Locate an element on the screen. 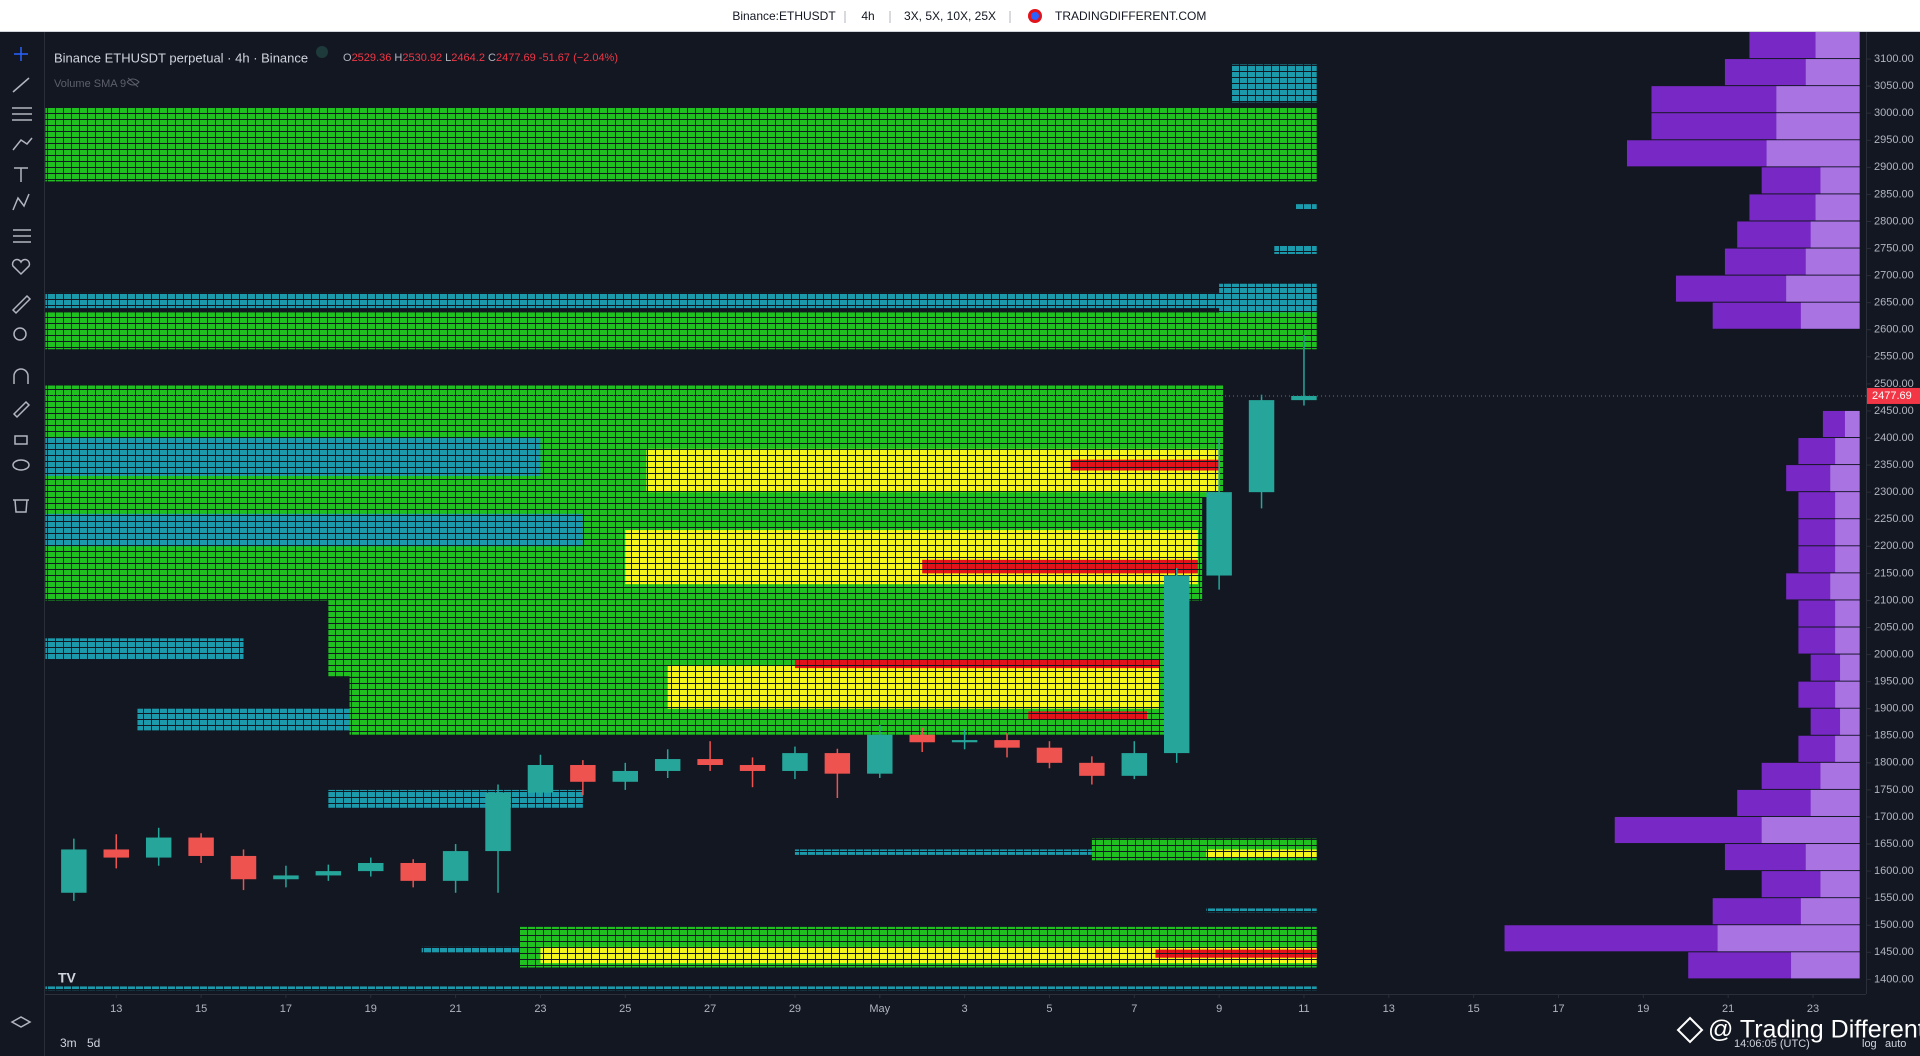 The width and height of the screenshot is (1920, 1056). trendline-tool is located at coordinates (21, 85).